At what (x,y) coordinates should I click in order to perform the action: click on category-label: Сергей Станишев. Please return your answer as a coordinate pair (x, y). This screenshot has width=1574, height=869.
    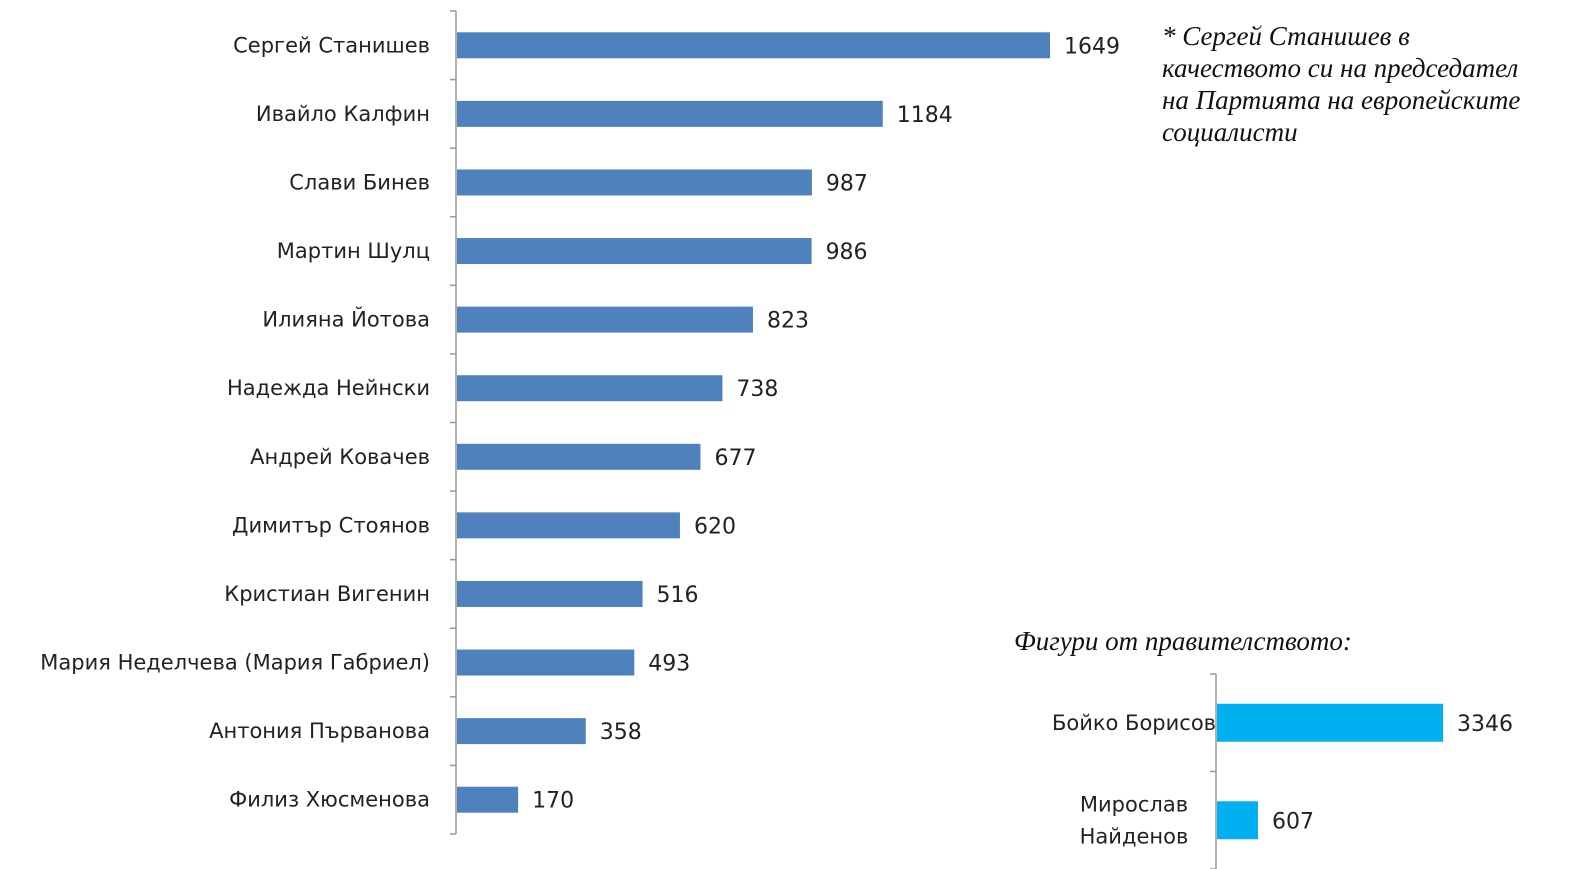
    Looking at the image, I should click on (331, 45).